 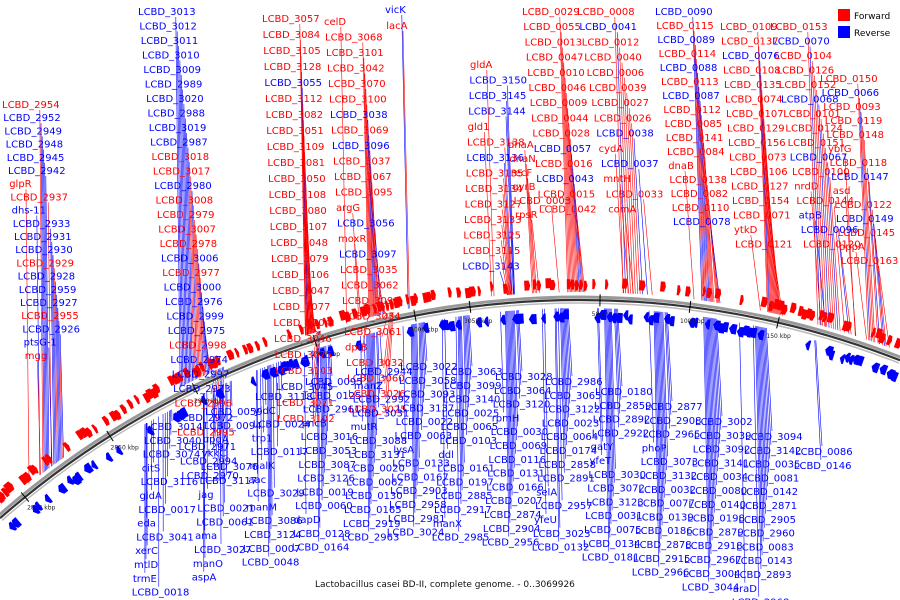 I want to click on gene-label: LCBD_3112, so click(x=294, y=99).